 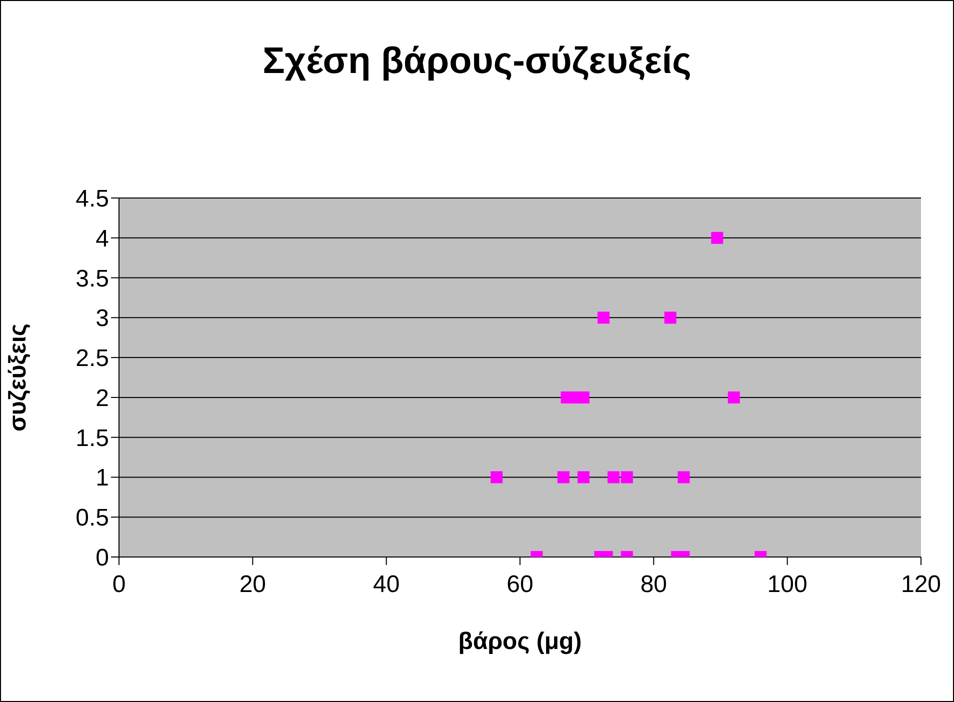 What do you see at coordinates (787, 584) in the screenshot?
I see `x-tick-label: 100` at bounding box center [787, 584].